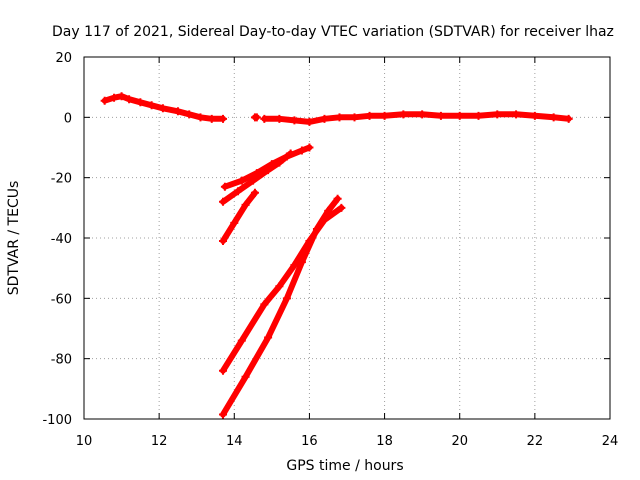  What do you see at coordinates (61, 299) in the screenshot?
I see `y-tick-label: -60` at bounding box center [61, 299].